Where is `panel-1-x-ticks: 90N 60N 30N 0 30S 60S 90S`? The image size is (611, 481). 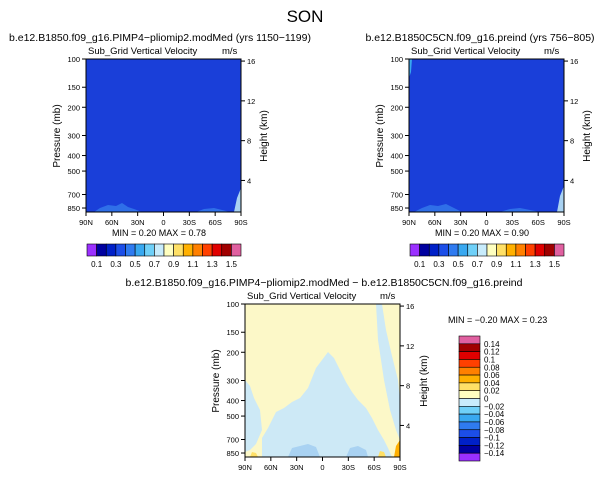
panel-1-x-ticks: 90N 60N 30N 0 30S 60S 90S is located at coordinates (163, 219).